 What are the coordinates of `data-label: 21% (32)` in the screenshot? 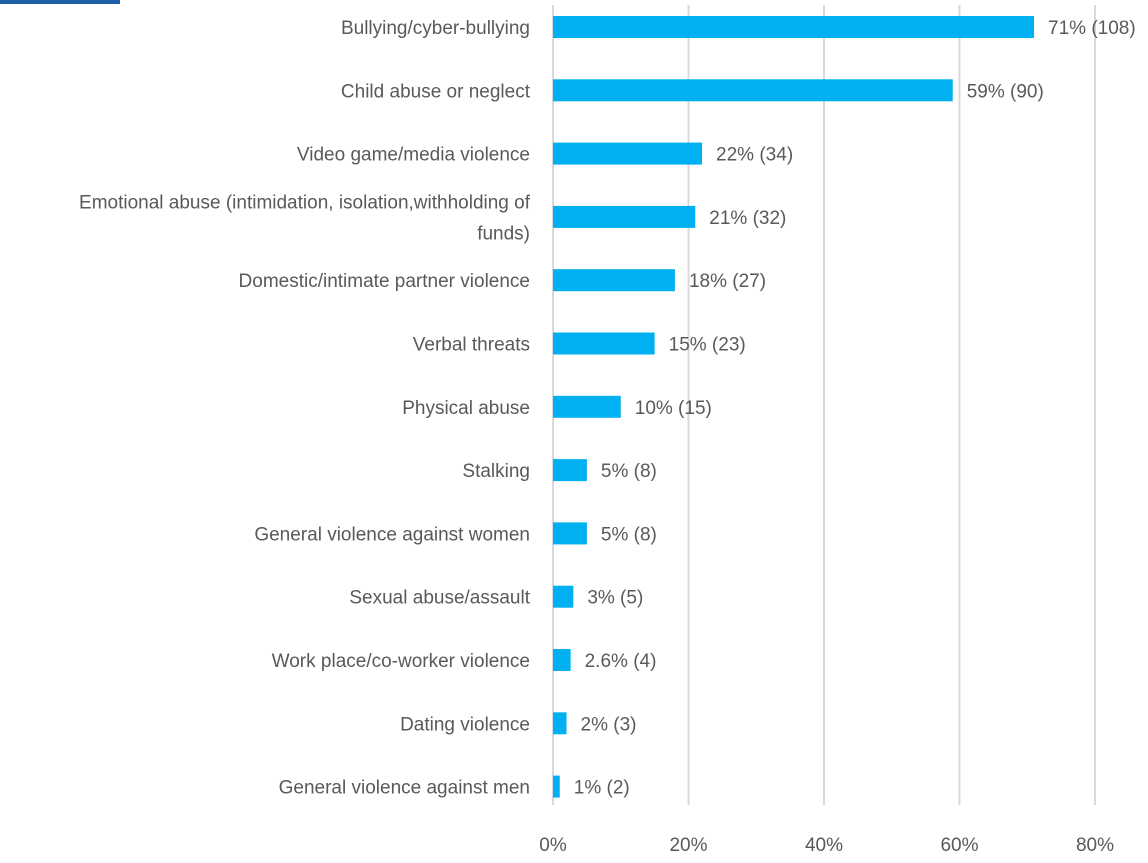 It's located at (747, 218).